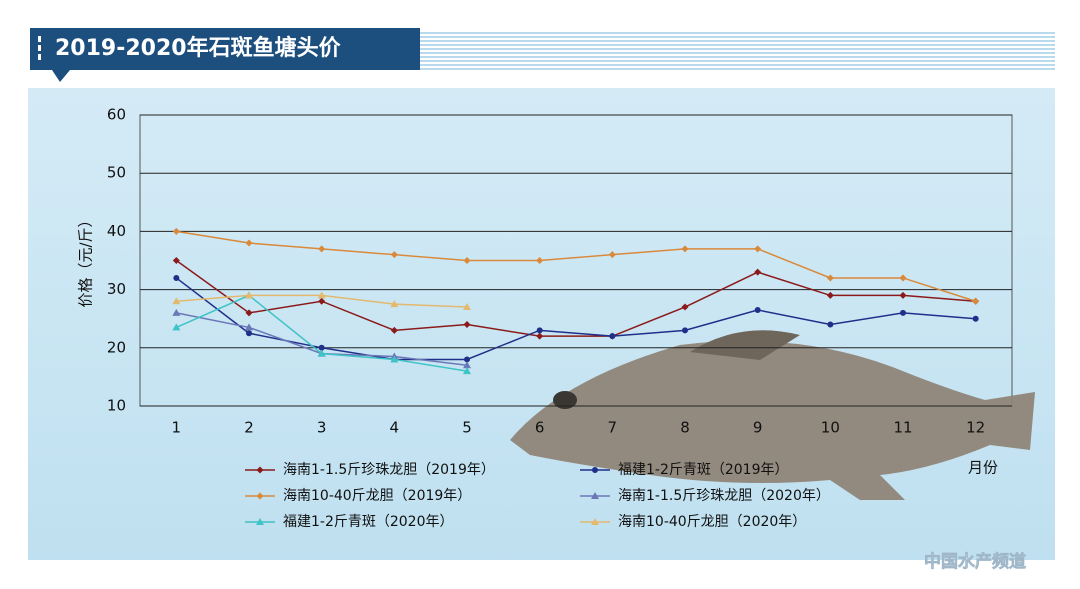 Image resolution: width=1080 pixels, height=589 pixels. Describe the element at coordinates (540, 428) in the screenshot. I see `x-tick-label: 6` at that location.